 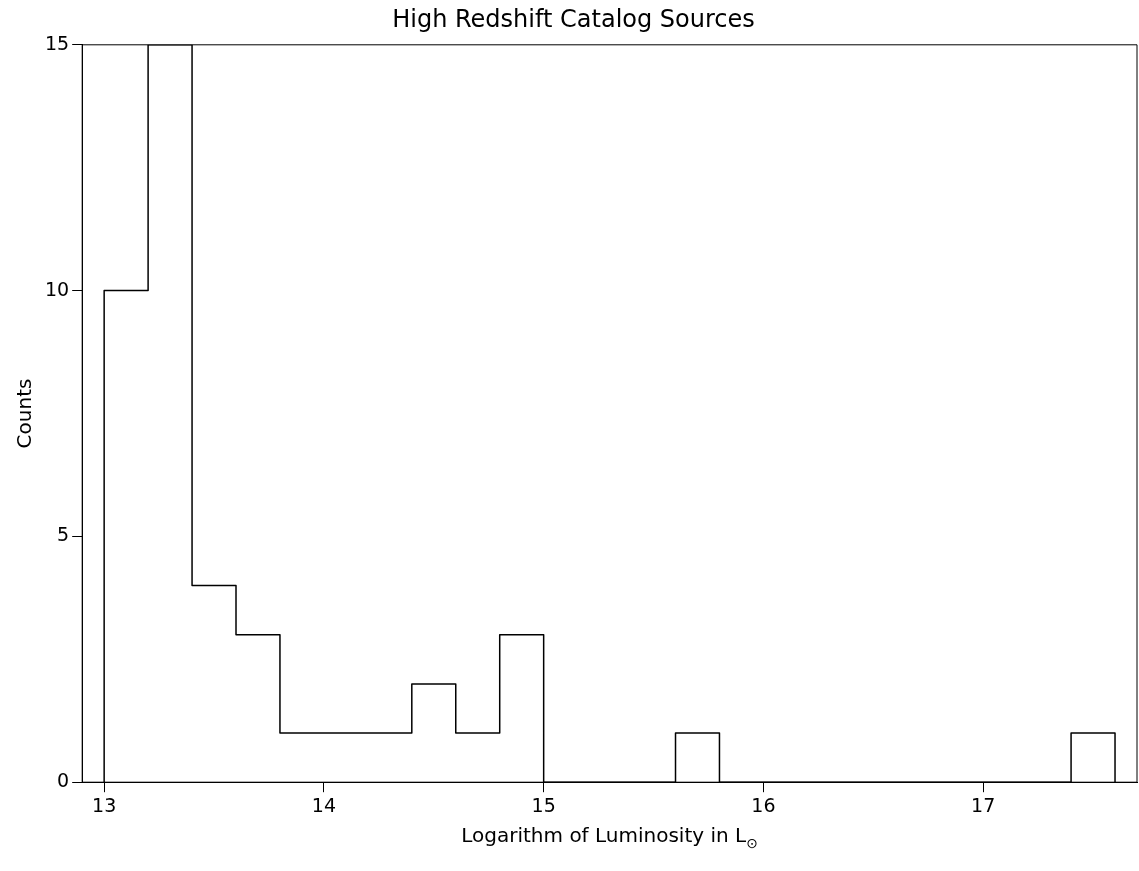 I want to click on y-axis-title: Counts, so click(x=24, y=413).